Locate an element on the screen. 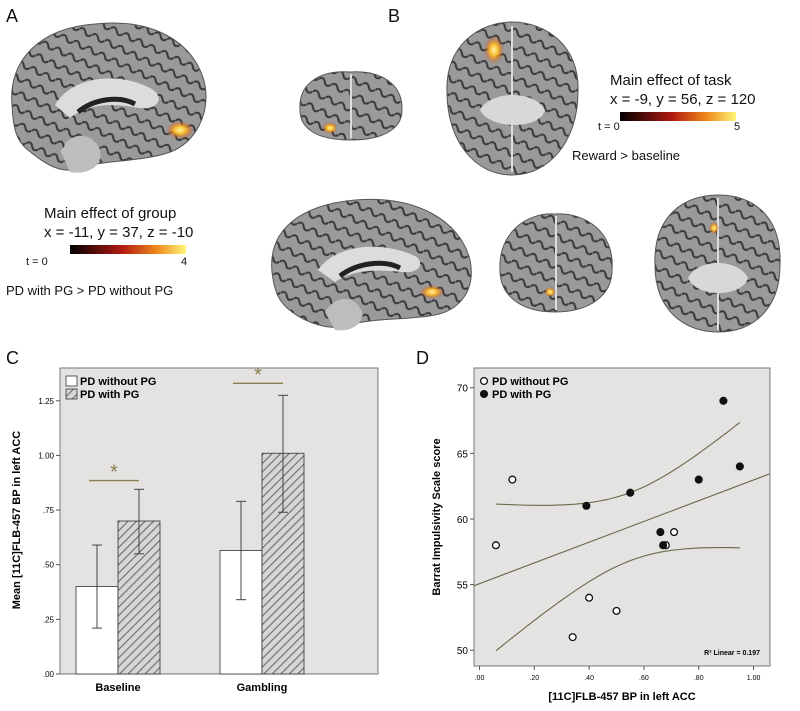 The width and height of the screenshot is (800, 711). x-tick-label: 1.00 is located at coordinates (754, 678).